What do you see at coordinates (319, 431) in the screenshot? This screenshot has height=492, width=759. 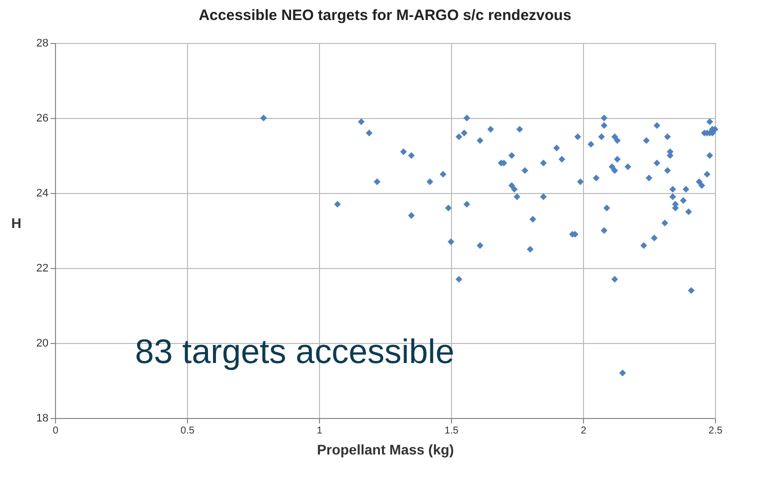 I see `x-tick-label: 1` at bounding box center [319, 431].